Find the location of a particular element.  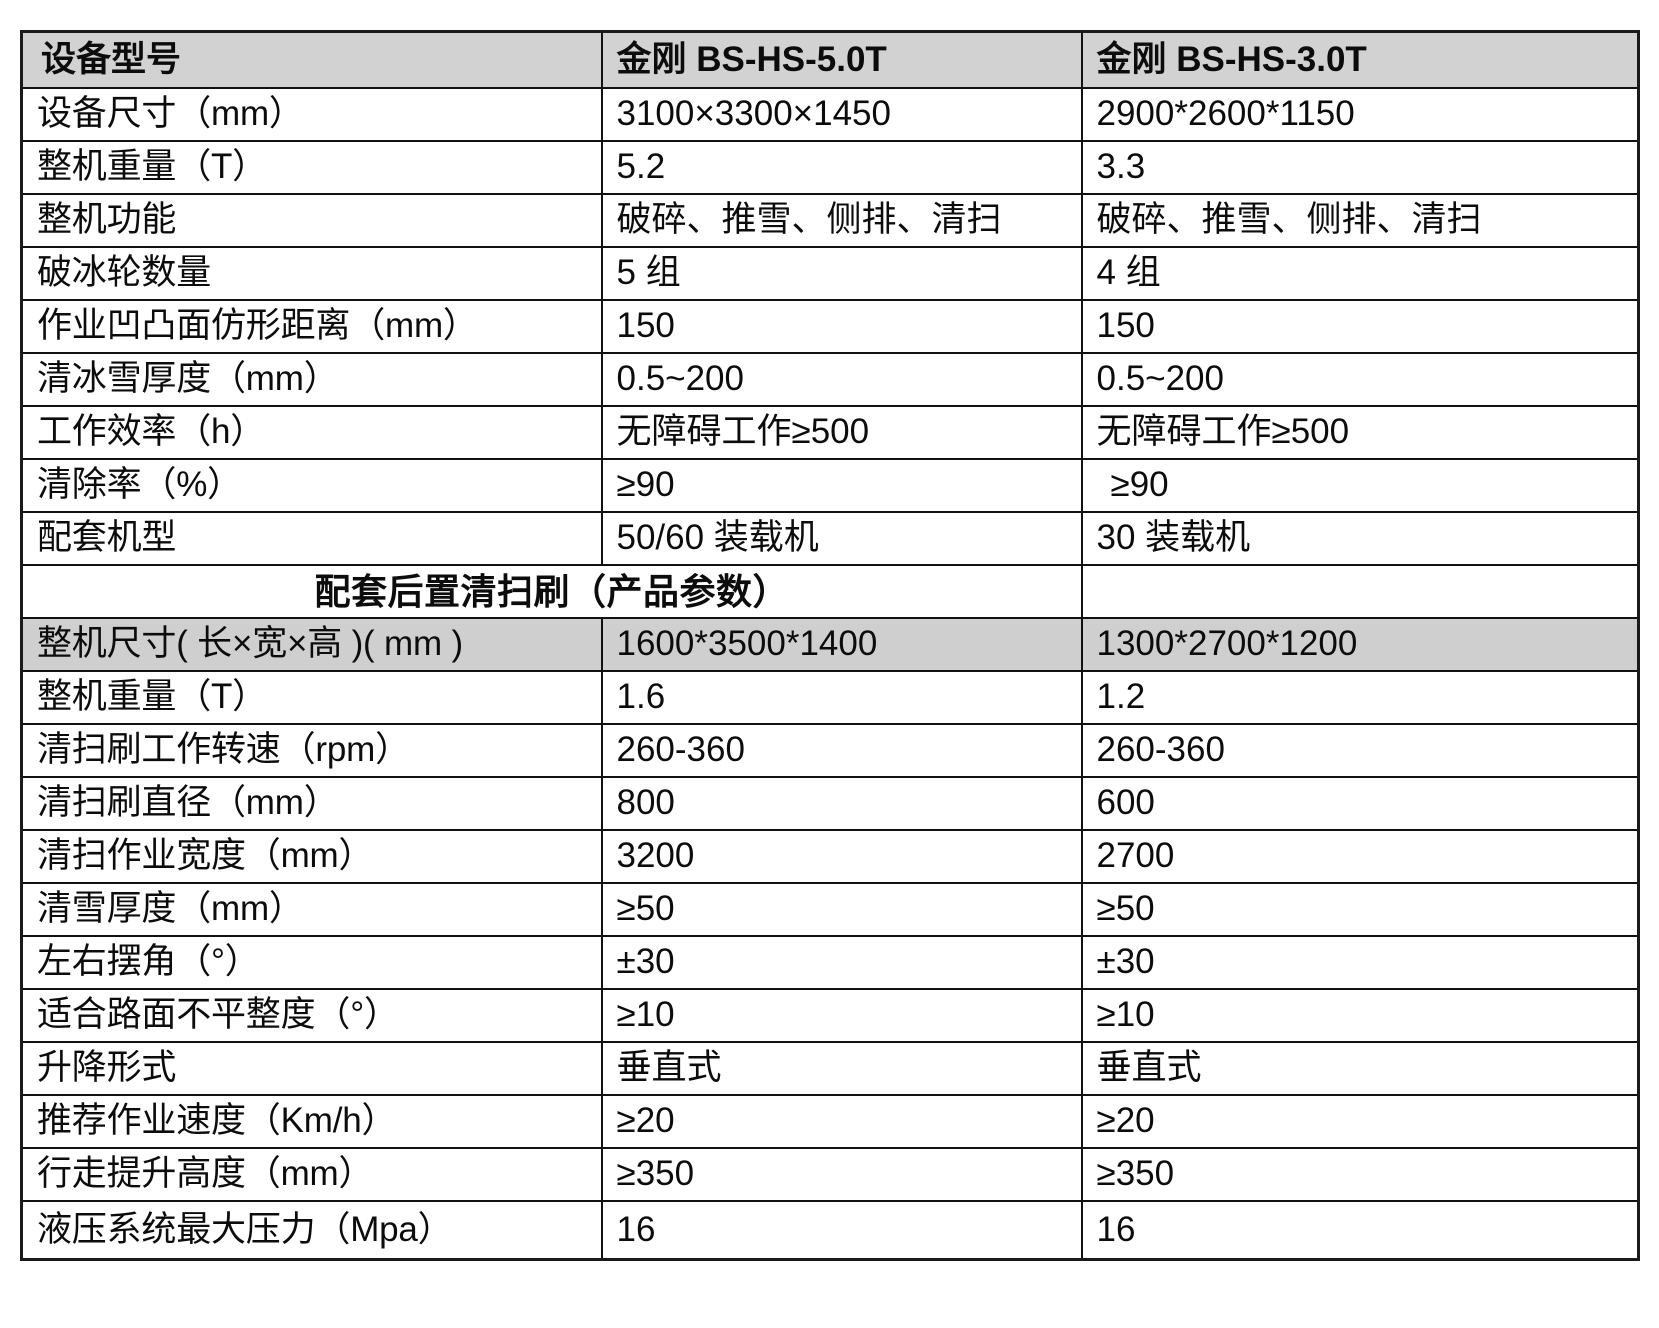

row-label: 清冰雪厚度（mm） is located at coordinates (311, 379).